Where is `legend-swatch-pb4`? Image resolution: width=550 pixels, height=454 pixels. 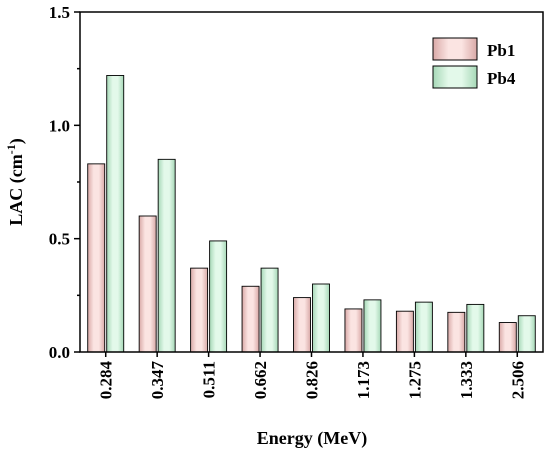
legend-swatch-pb4 is located at coordinates (455, 77).